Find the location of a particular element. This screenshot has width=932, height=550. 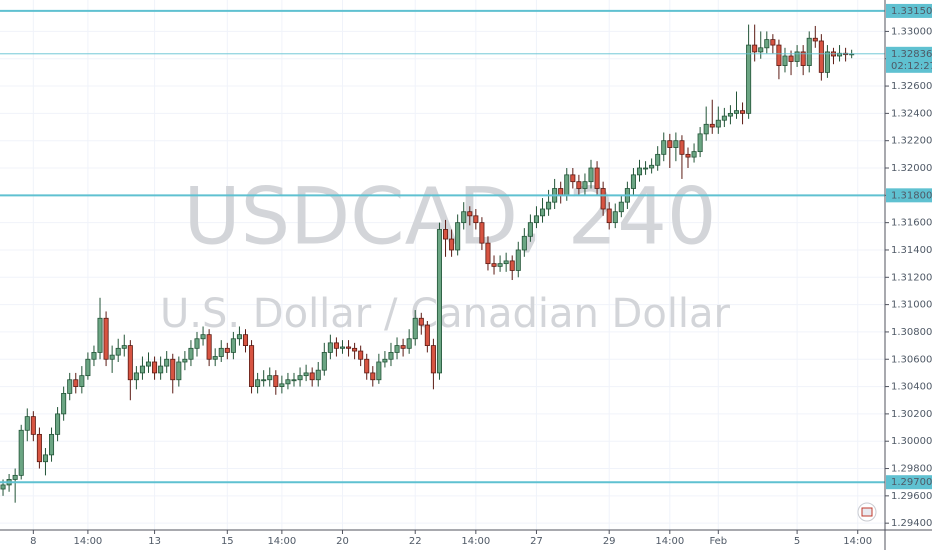

y-tick-label: 1.32000 is located at coordinates (911, 168).